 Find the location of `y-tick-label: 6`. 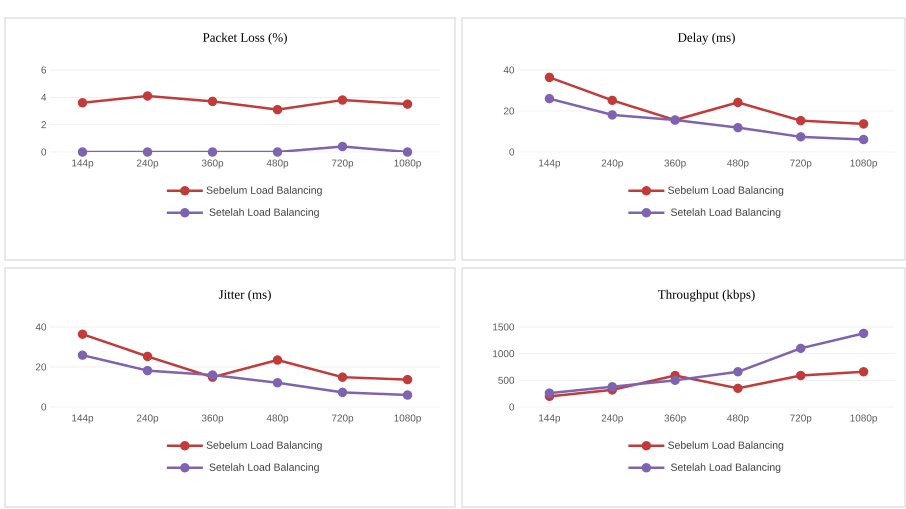

y-tick-label: 6 is located at coordinates (43, 70).